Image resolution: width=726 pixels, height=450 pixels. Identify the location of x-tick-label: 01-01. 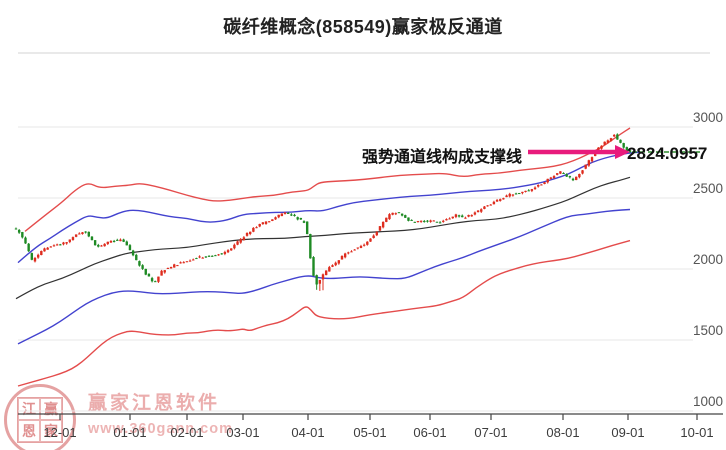
(129, 432).